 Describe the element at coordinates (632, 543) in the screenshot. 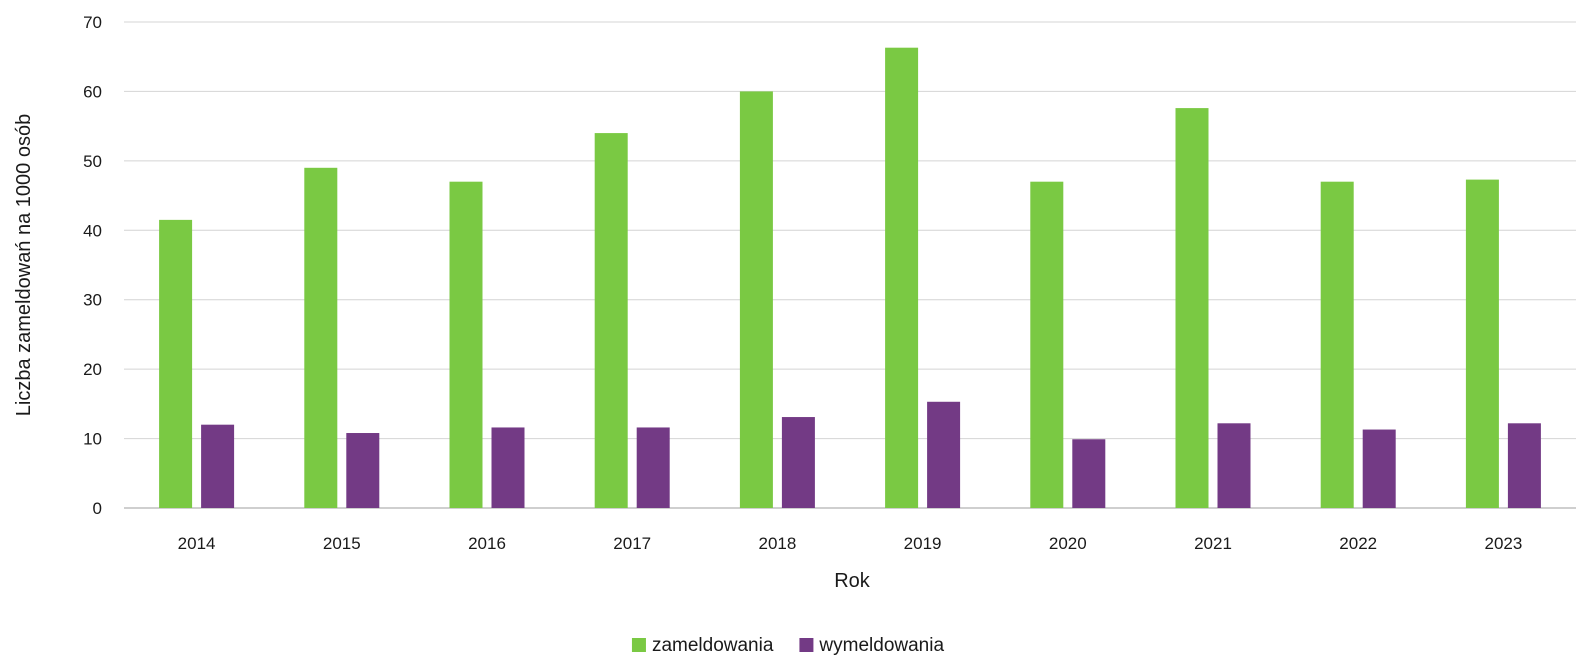

I see `x-tick-label: 2017` at that location.